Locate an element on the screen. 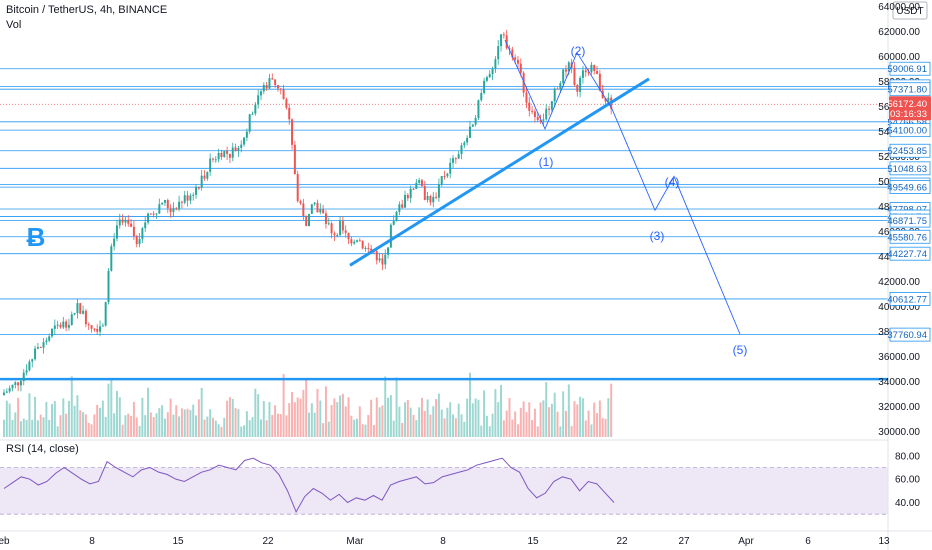 The width and height of the screenshot is (932, 550). rsi-label: RSI (14, close) is located at coordinates (42, 449).